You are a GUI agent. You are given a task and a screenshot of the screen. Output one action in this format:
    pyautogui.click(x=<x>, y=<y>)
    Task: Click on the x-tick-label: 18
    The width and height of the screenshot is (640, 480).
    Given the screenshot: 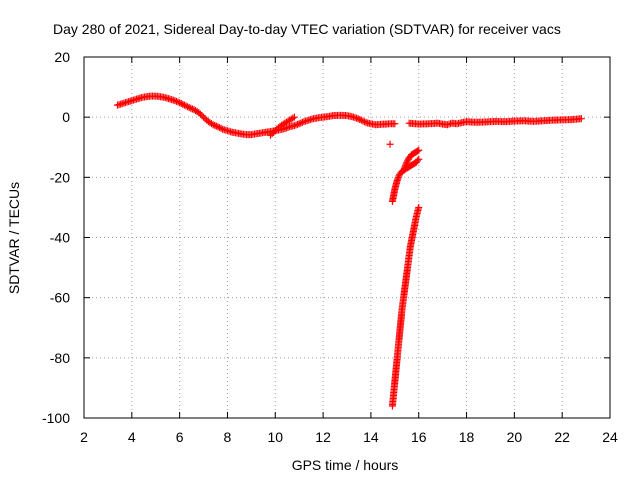 What is the action you would take?
    pyautogui.click(x=467, y=437)
    